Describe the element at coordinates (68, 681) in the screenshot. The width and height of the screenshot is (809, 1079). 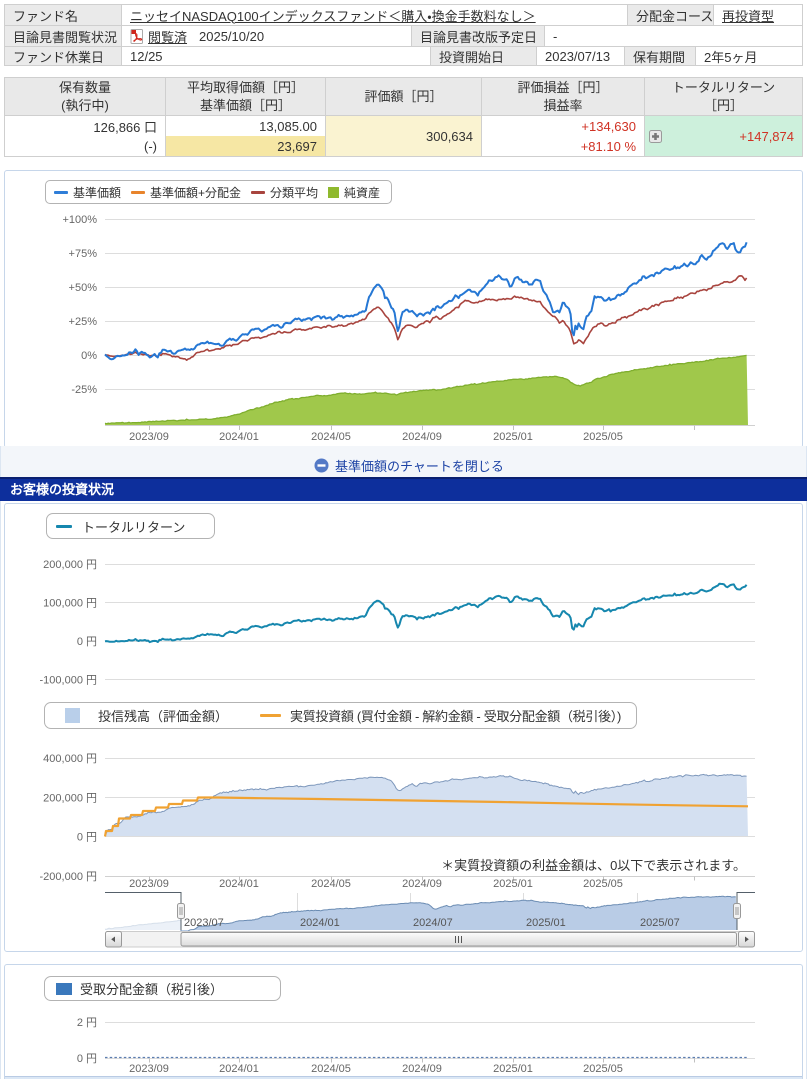
I see `svg-text: -100,000 円` at that location.